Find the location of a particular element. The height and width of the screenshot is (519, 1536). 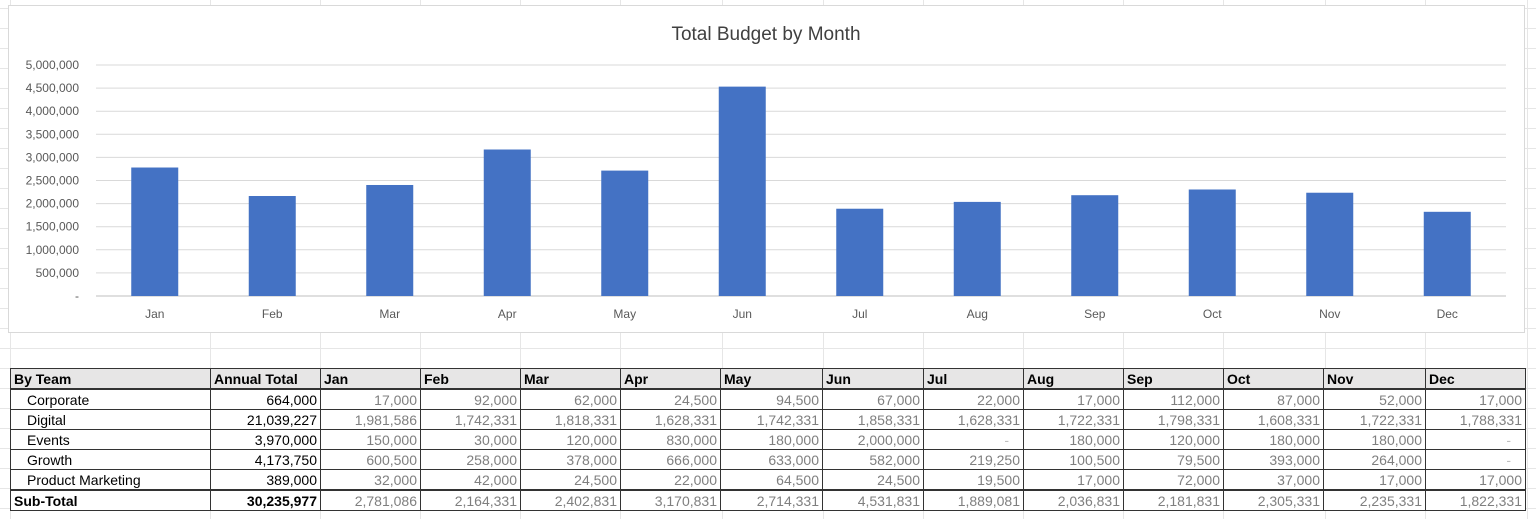

month-cell: 2,402,831 is located at coordinates (570, 500).